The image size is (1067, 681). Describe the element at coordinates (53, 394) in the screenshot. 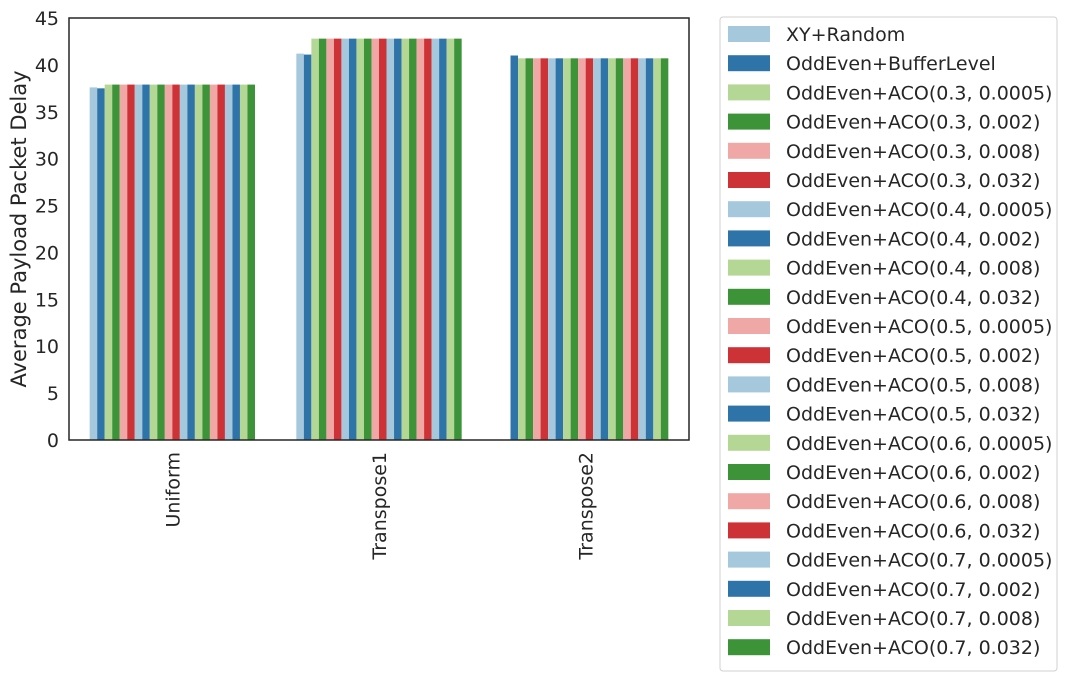

I see `y-tick-label: 5` at that location.